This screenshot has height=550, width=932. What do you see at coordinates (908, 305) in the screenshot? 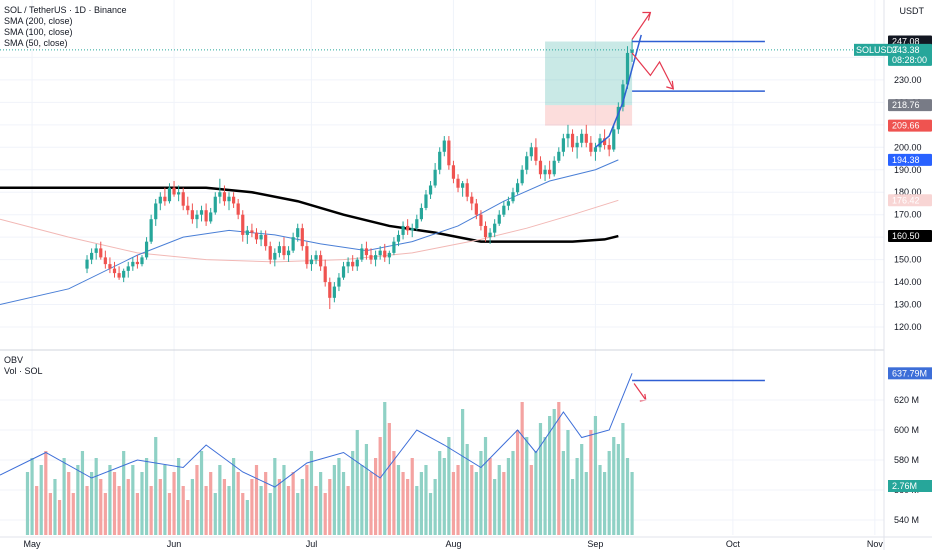
I see `price-tick-label: 130.00` at bounding box center [908, 305].